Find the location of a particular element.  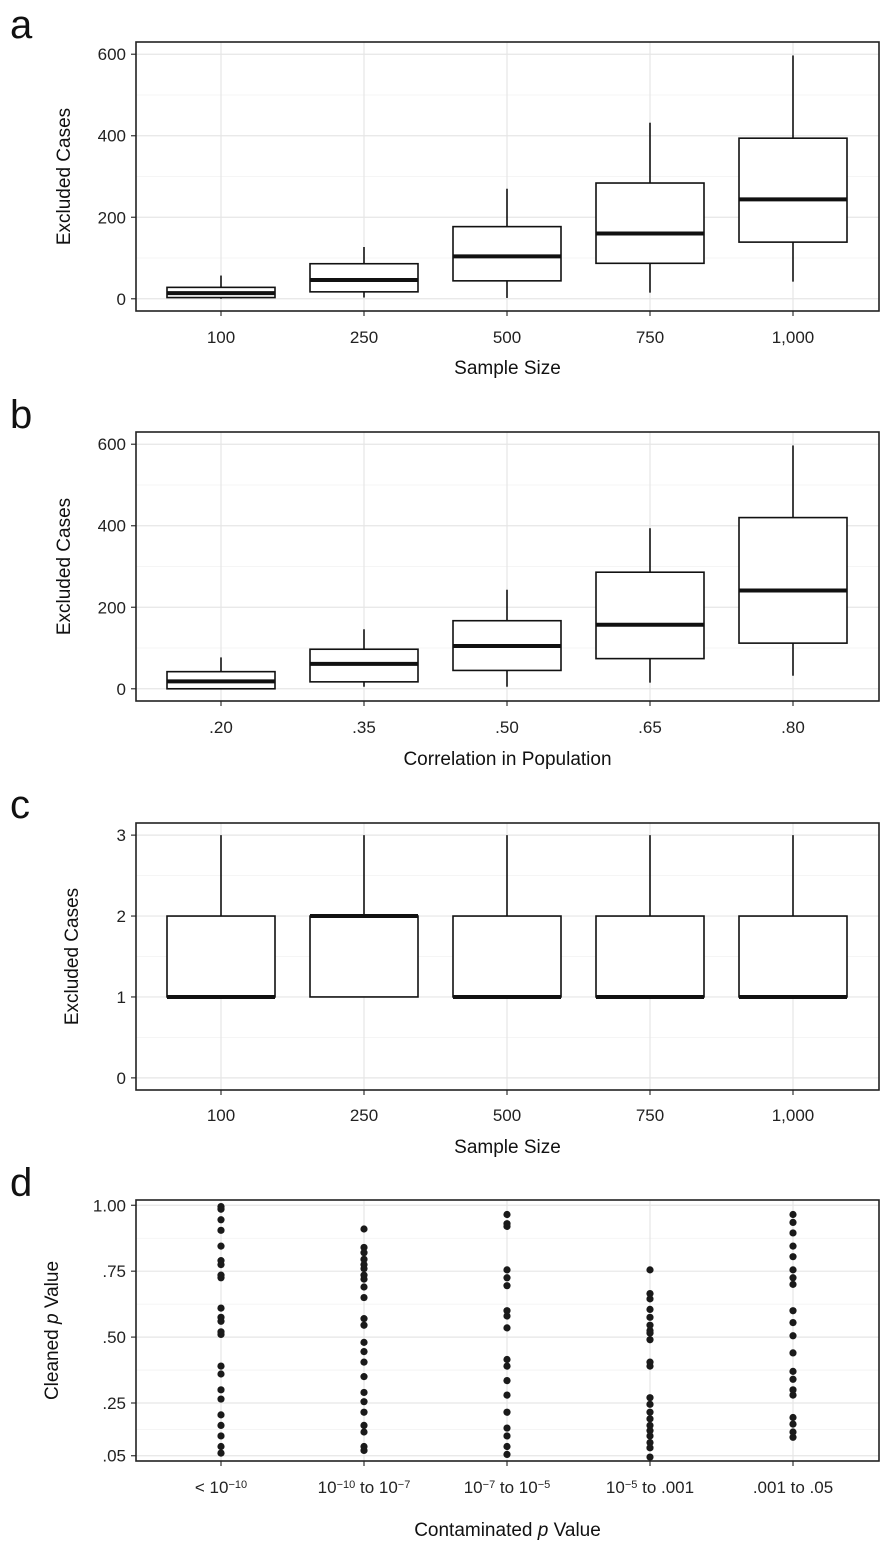

x-axis-title-part: Value is located at coordinates (574, 1530).